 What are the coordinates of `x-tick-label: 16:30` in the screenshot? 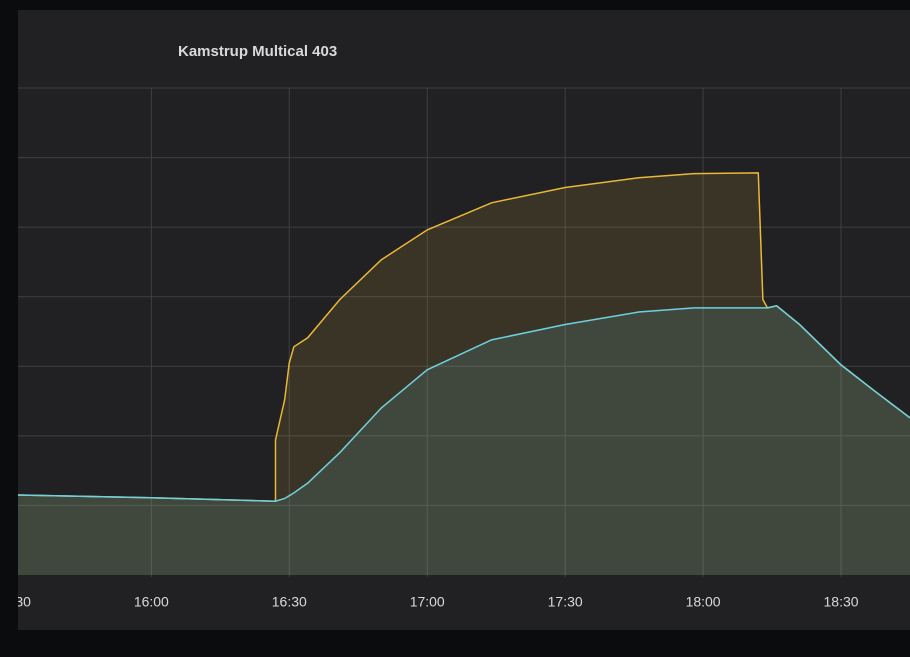 It's located at (289, 602).